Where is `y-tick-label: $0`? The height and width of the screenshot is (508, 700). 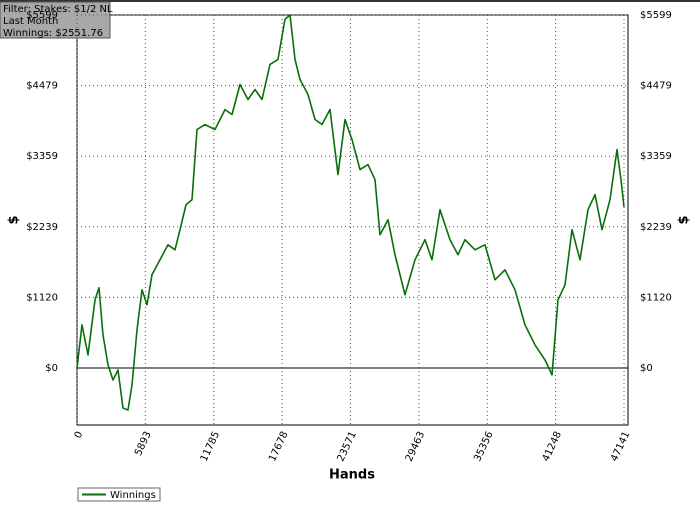 y-tick-label: $0 is located at coordinates (51, 368).